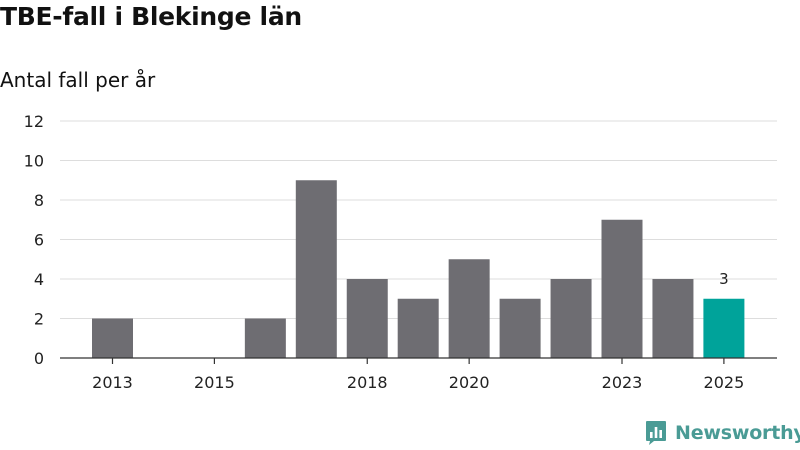  I want to click on bar-2023, so click(622, 288).